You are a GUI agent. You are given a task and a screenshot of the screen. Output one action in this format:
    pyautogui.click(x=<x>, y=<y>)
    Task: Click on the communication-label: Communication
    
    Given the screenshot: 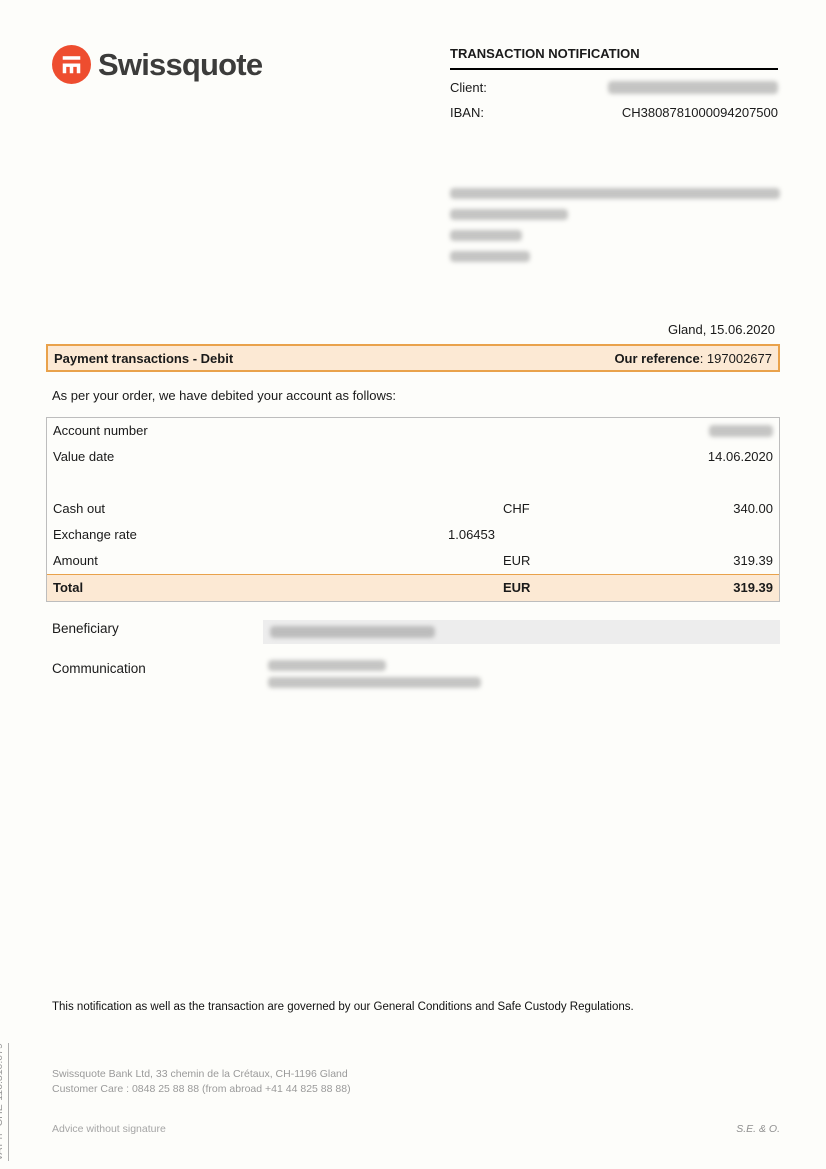 What is the action you would take?
    pyautogui.click(x=99, y=668)
    